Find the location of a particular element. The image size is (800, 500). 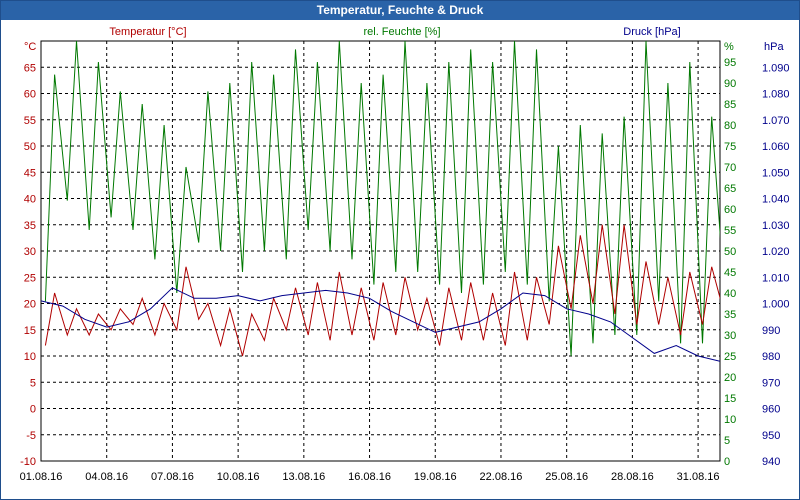

humidity-tick-label: 90 is located at coordinates (730, 84).